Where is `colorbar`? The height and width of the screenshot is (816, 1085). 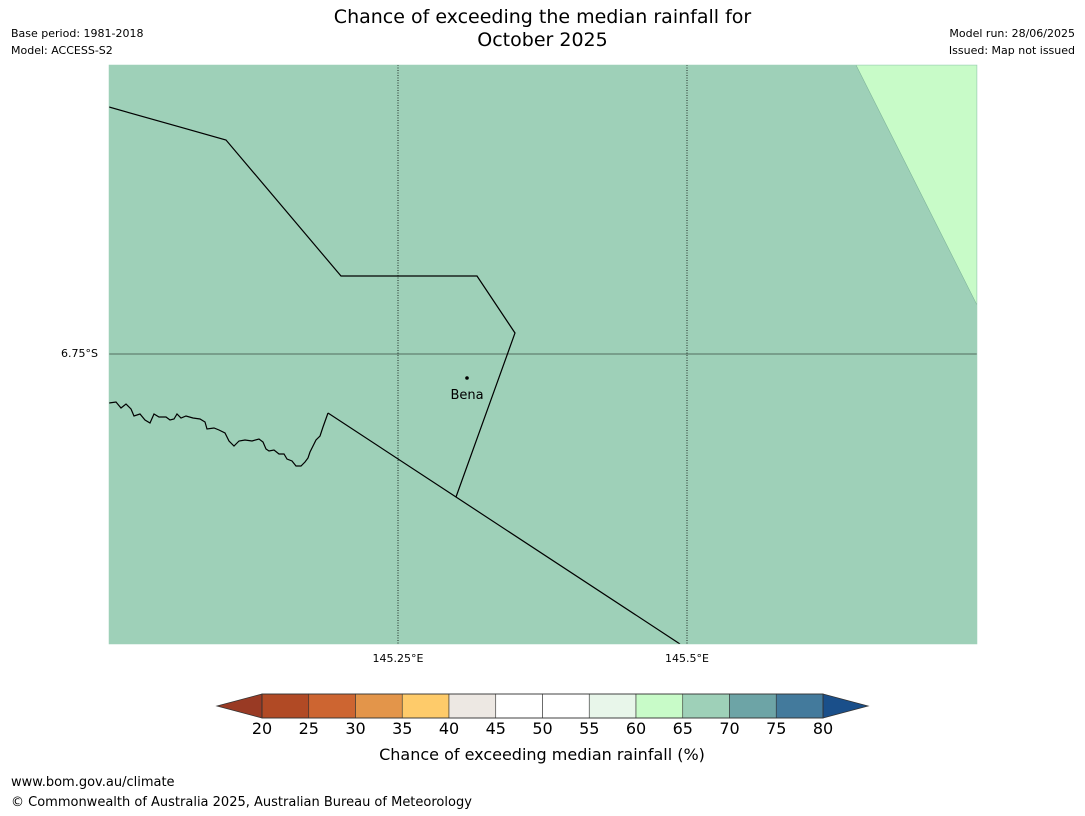
colorbar is located at coordinates (542, 706).